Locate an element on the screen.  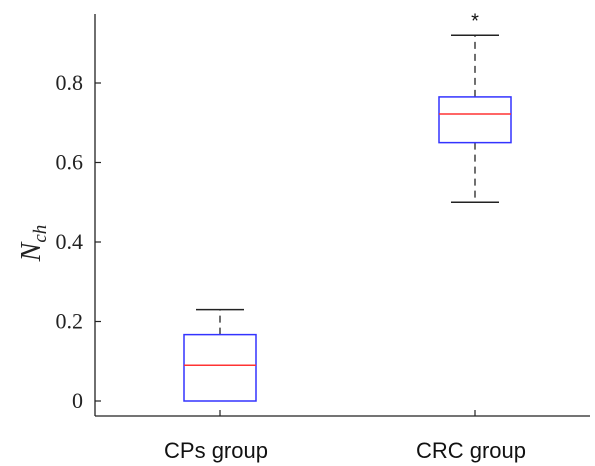
y-tick-label: 0.4 is located at coordinates (70, 241).